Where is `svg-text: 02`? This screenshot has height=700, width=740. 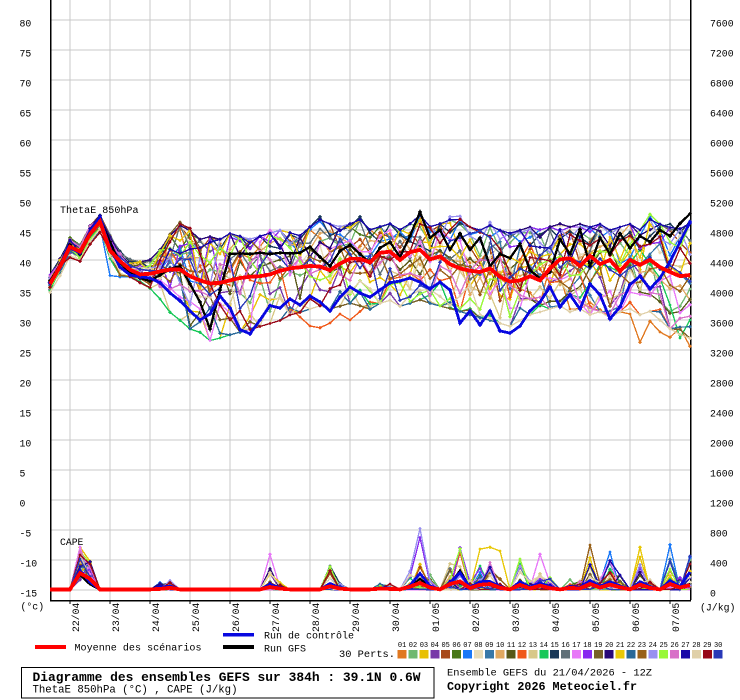 svg-text: 02 is located at coordinates (413, 646).